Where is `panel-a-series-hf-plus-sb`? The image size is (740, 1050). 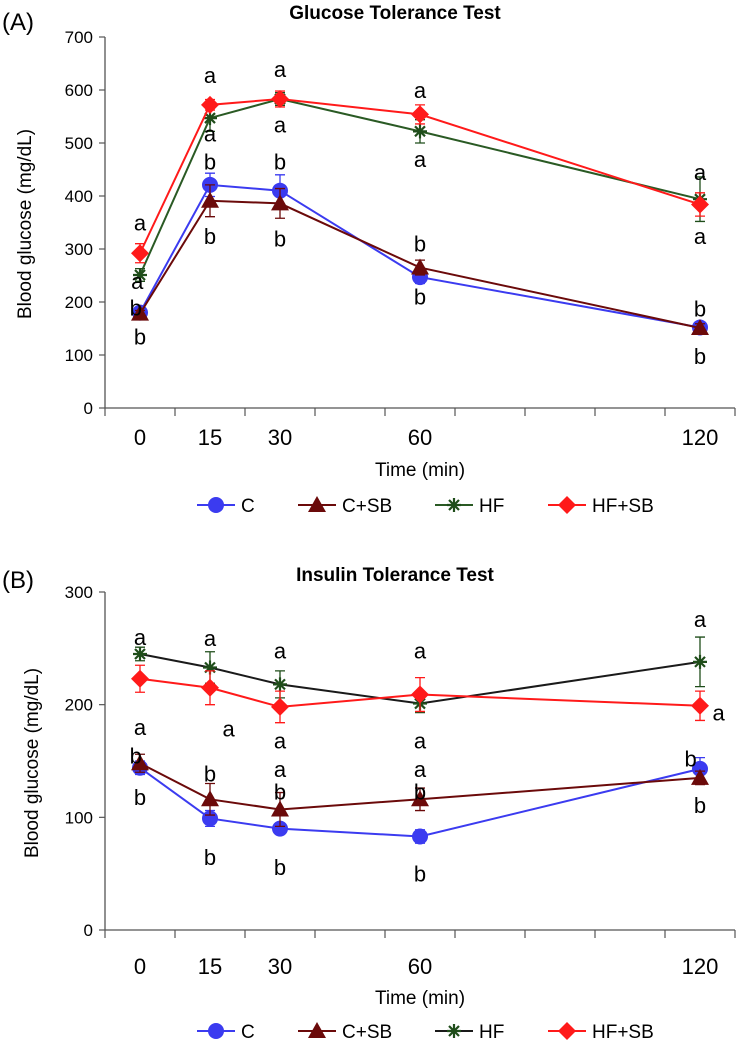
panel-a-series-hf-plus-sb is located at coordinates (420, 177).